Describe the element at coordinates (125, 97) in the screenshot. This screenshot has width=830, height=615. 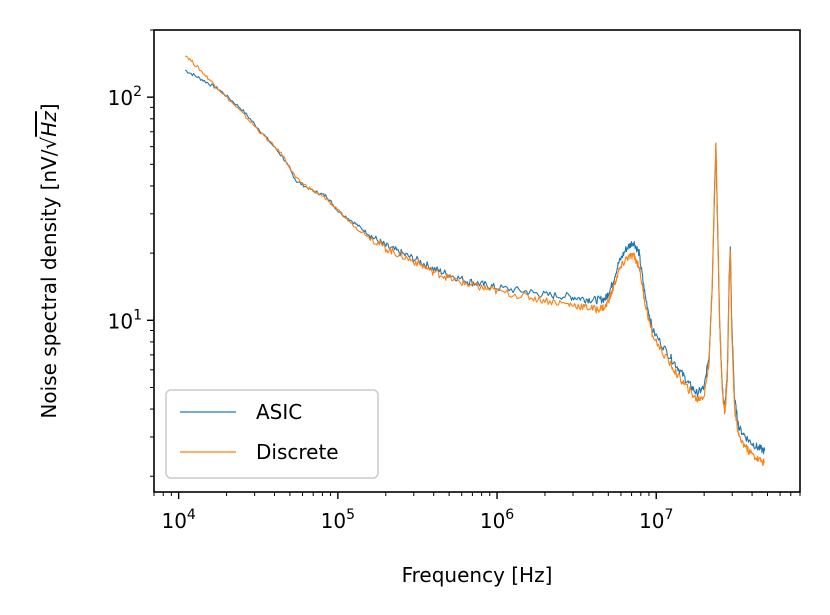
I see `y-tick-label: 10²` at that location.